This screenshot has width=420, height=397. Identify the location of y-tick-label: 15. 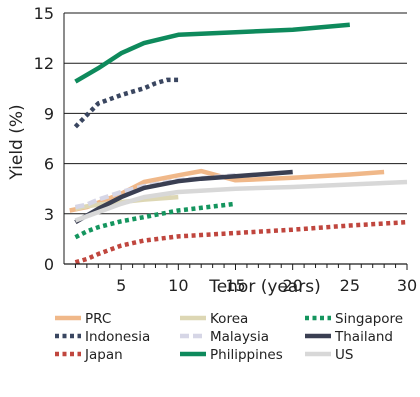
(44, 13).